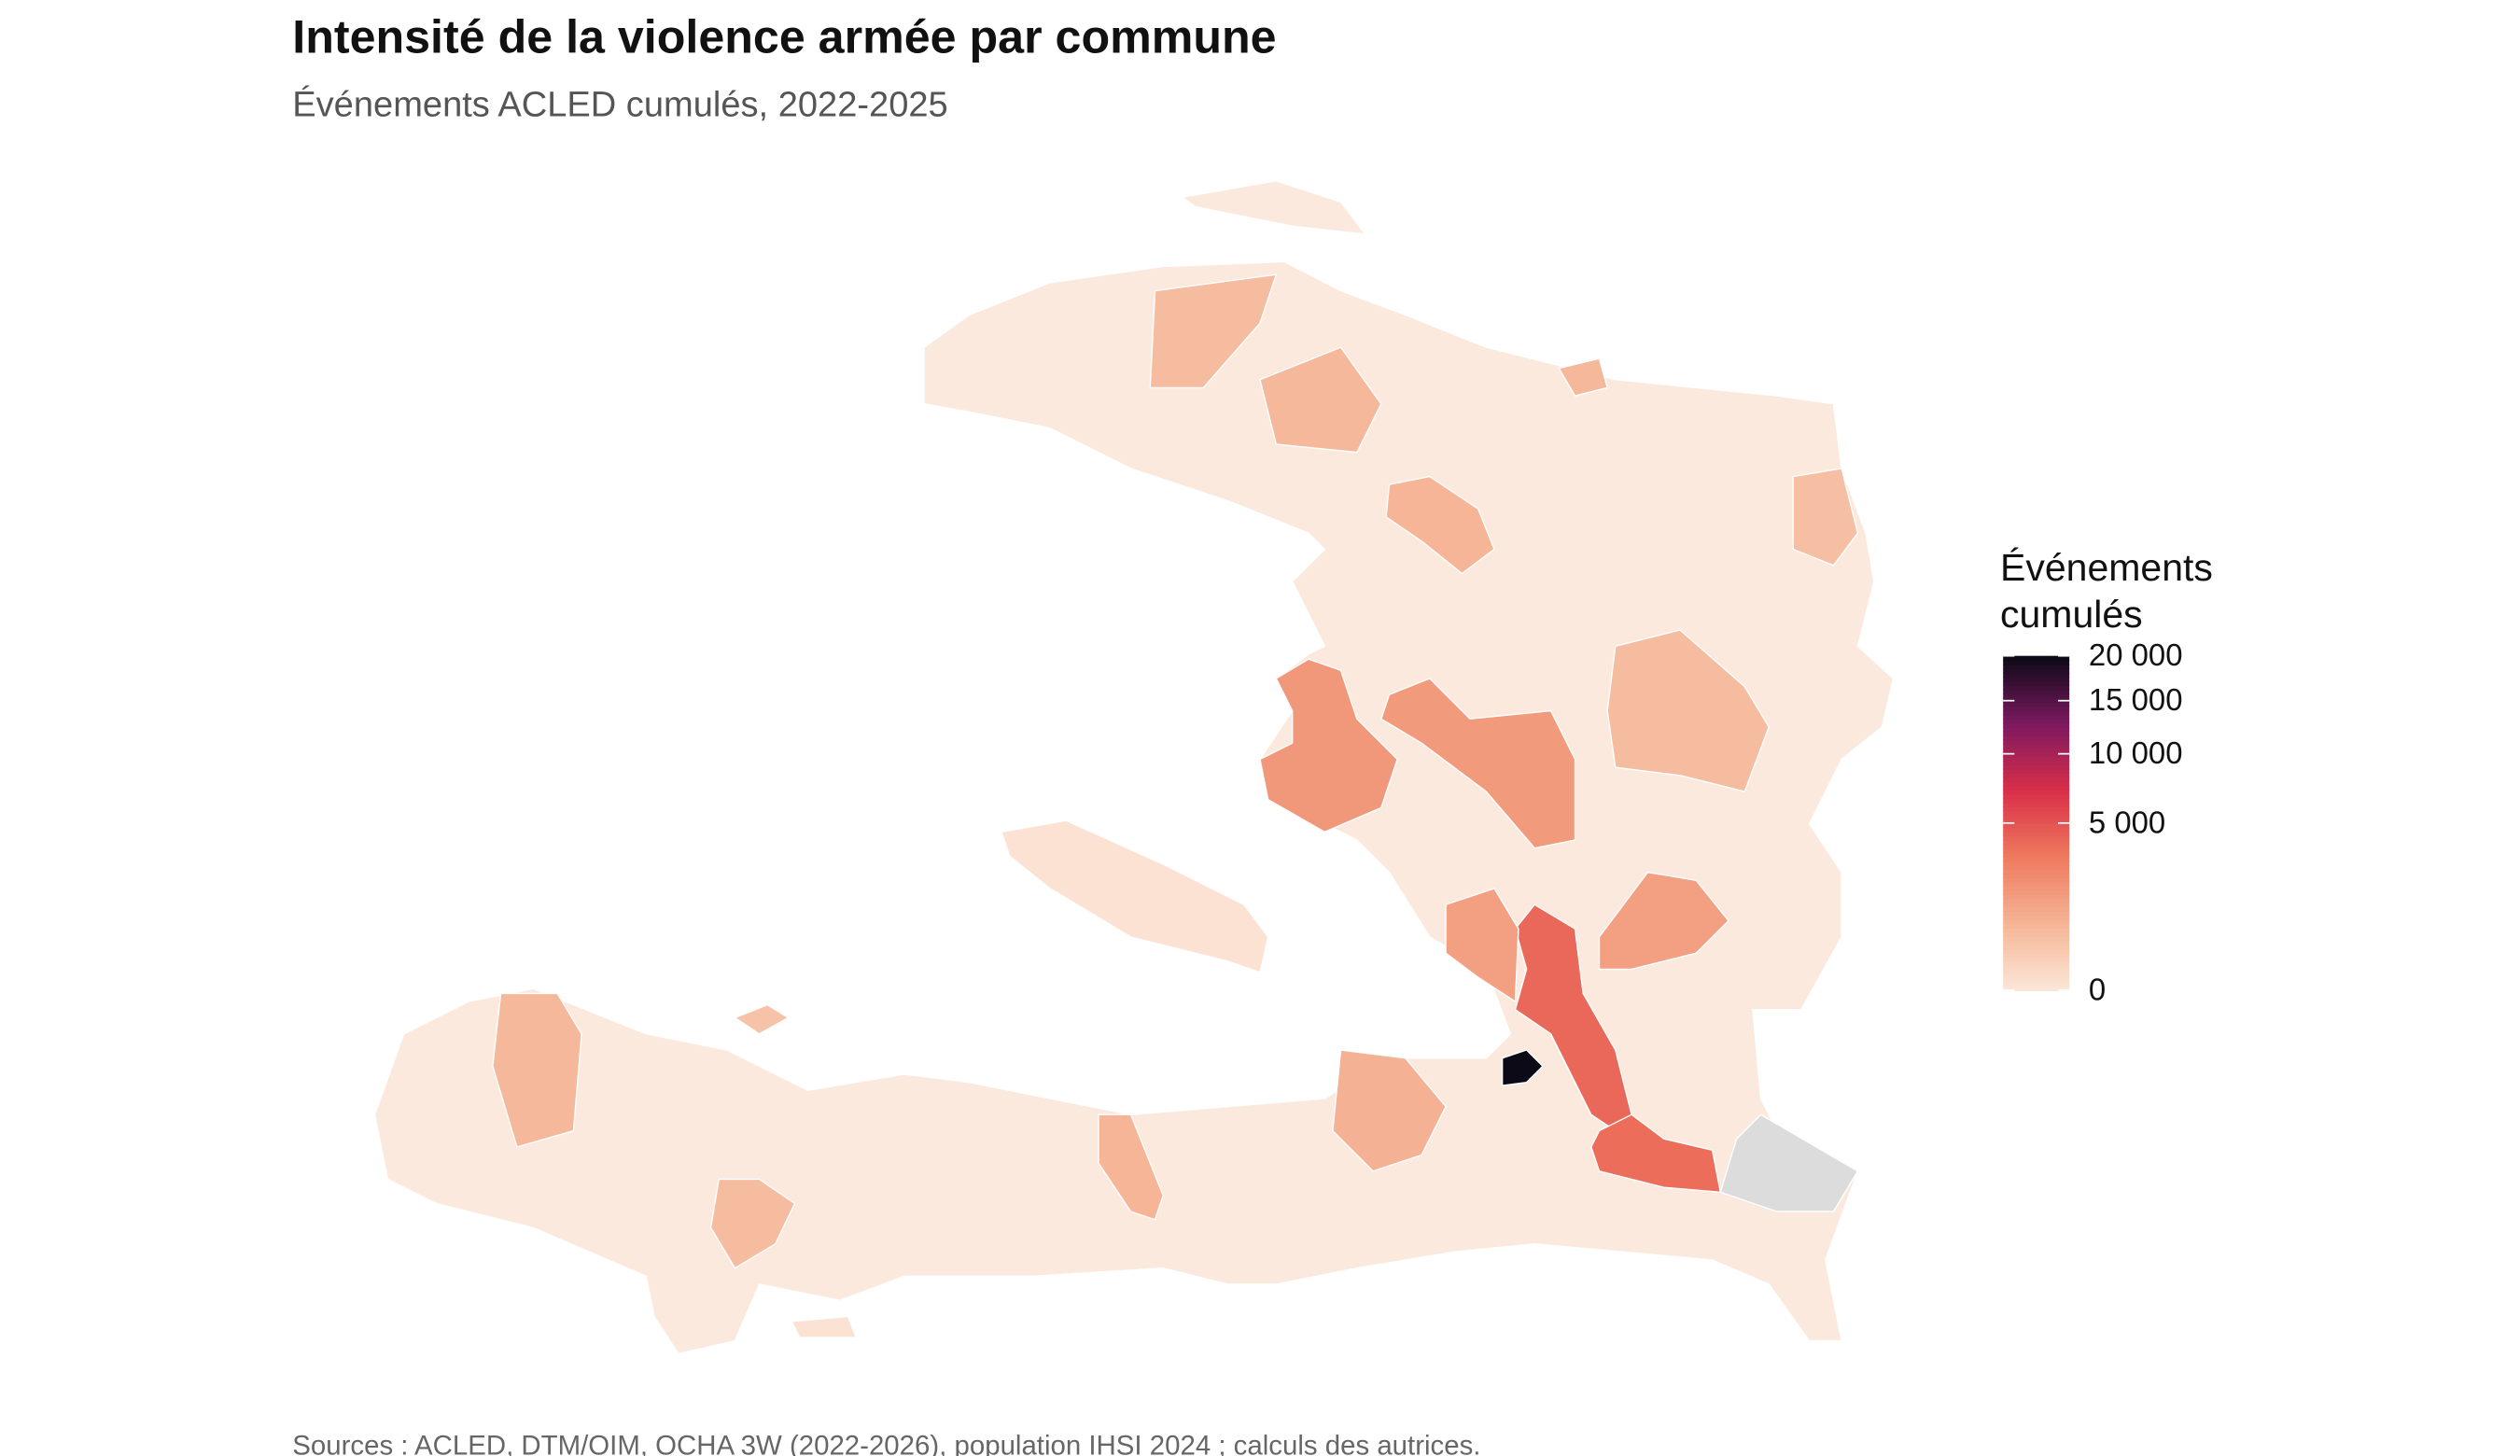 This screenshot has height=1456, width=2520. I want to click on legend-tick-label: 15 000, so click(2136, 699).